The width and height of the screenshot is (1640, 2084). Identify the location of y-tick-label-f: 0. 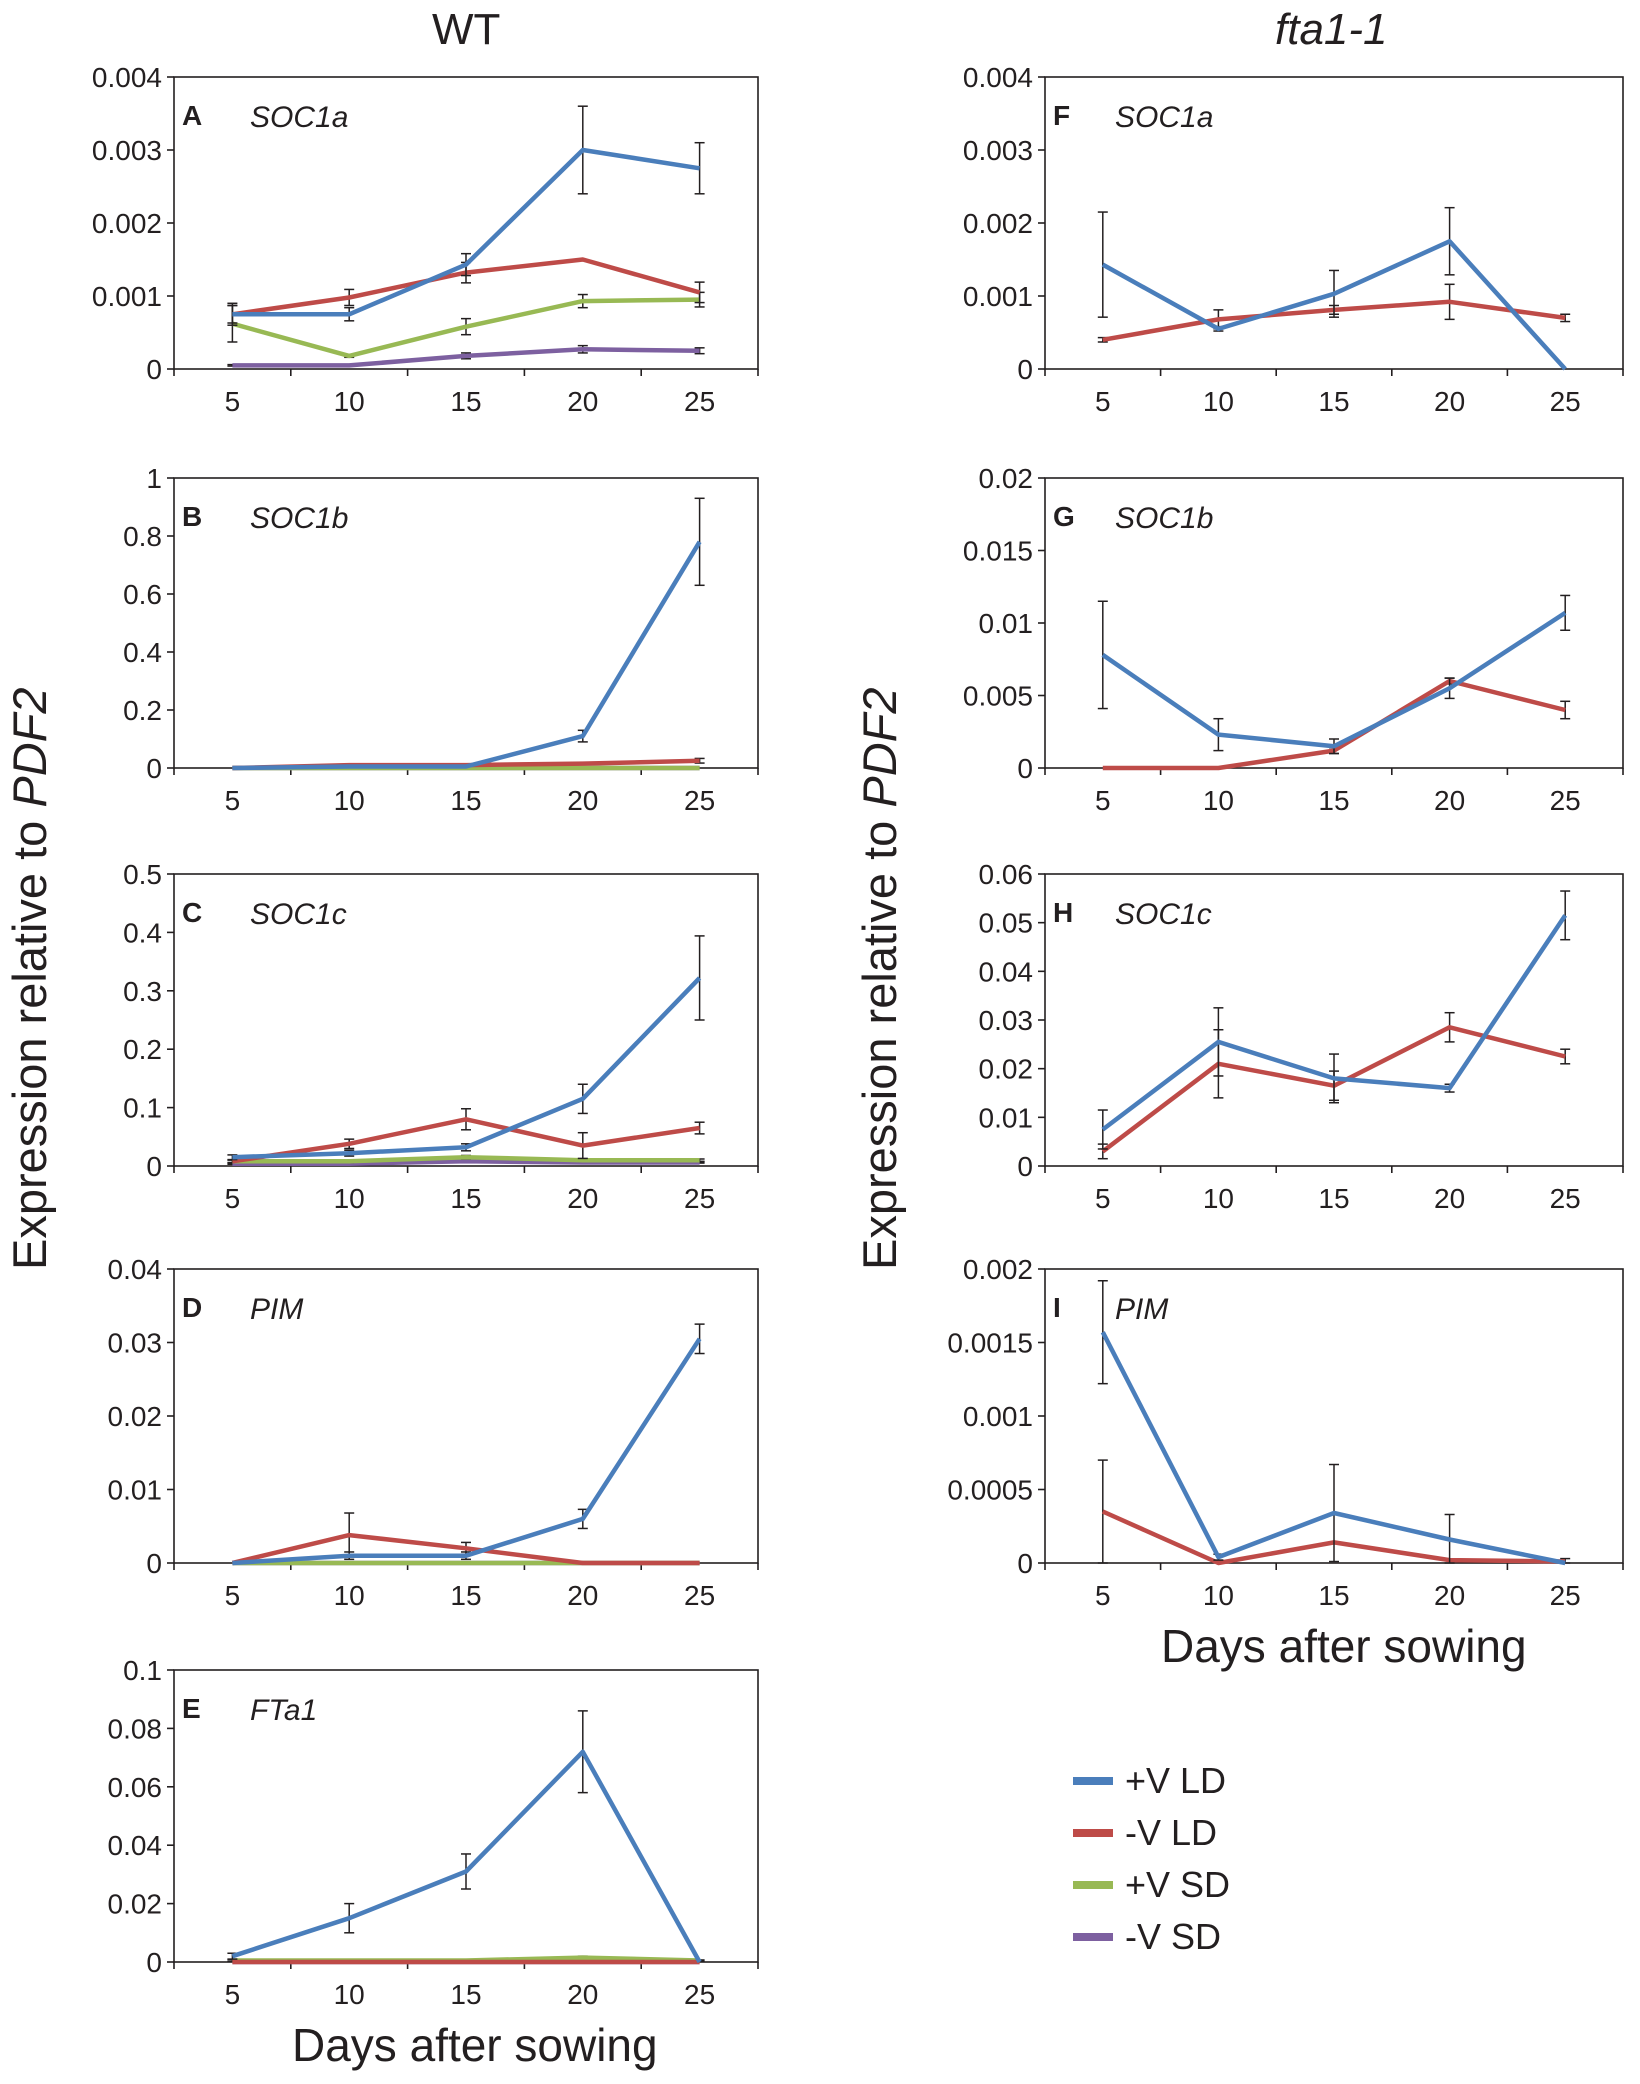
(1025, 369).